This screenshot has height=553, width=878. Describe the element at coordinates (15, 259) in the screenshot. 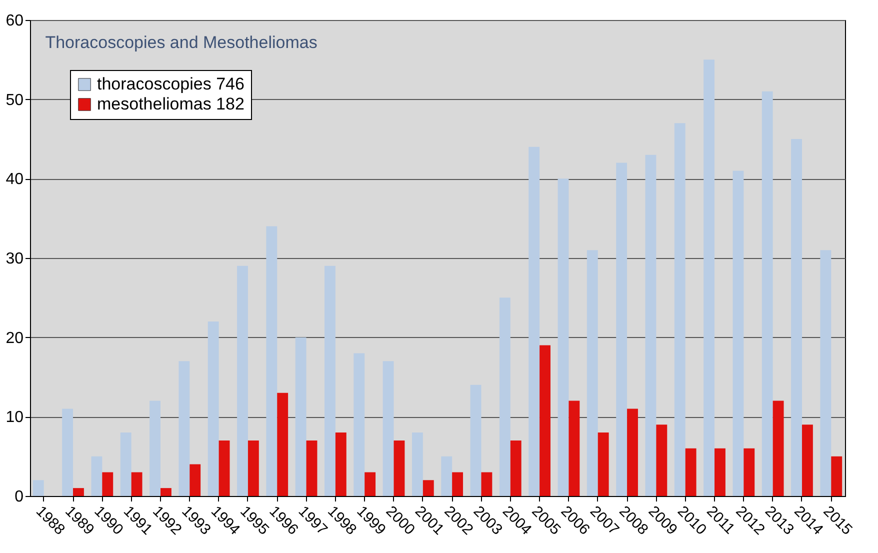

I see `y-tick-label: 30` at that location.